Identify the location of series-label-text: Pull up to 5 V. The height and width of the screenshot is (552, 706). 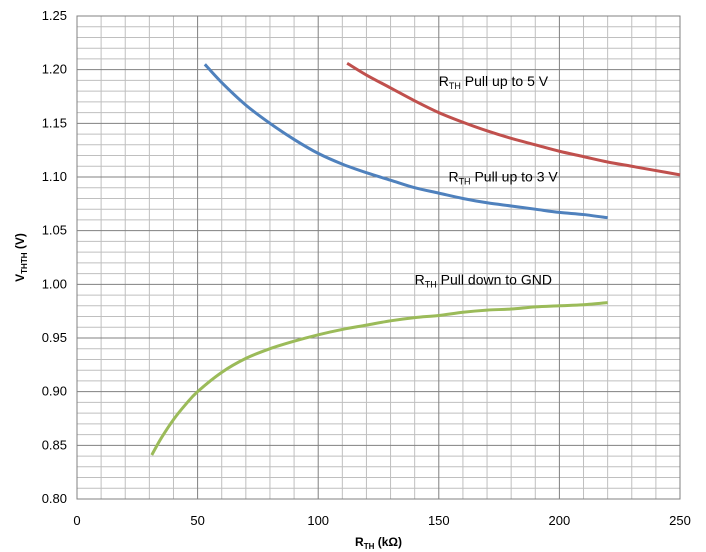
(505, 81).